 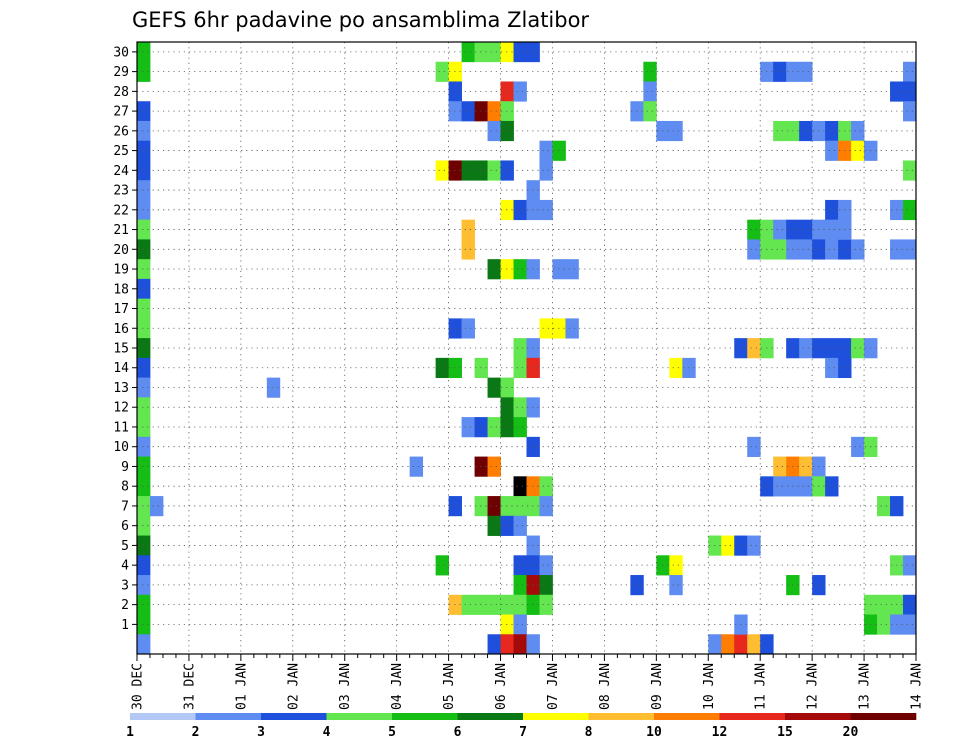 I want to click on y-tick-label: 30, so click(x=121, y=52).